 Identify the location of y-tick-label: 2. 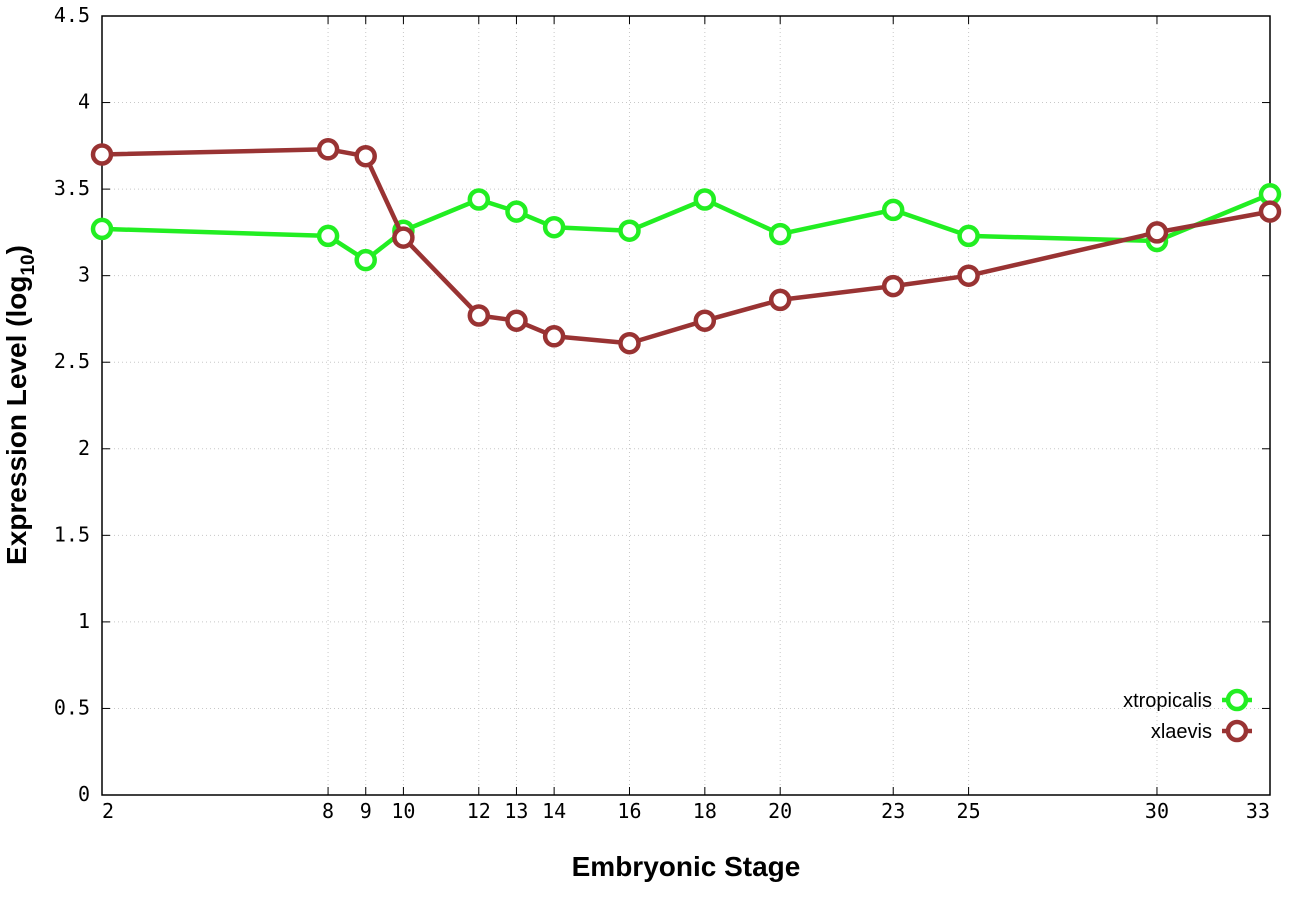
(84, 448).